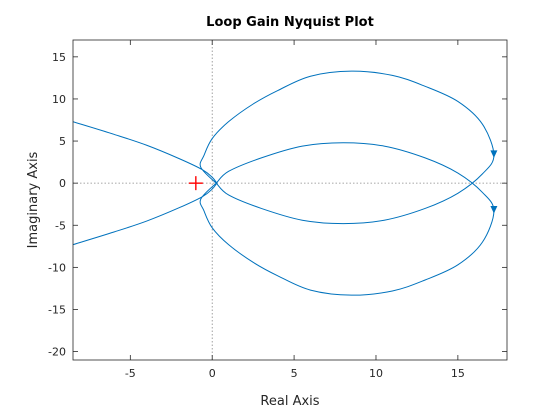  I want to click on y-tick-label: -20, so click(57, 352).